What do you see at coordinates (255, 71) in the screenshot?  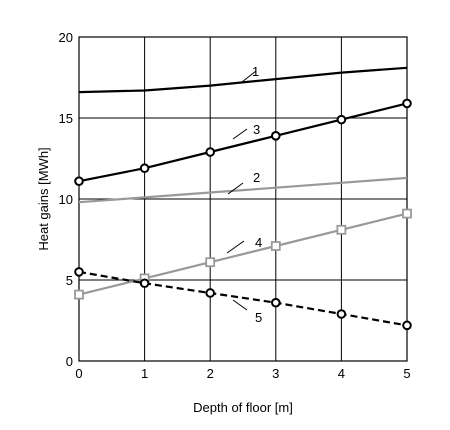 I see `series-label: 1` at bounding box center [255, 71].